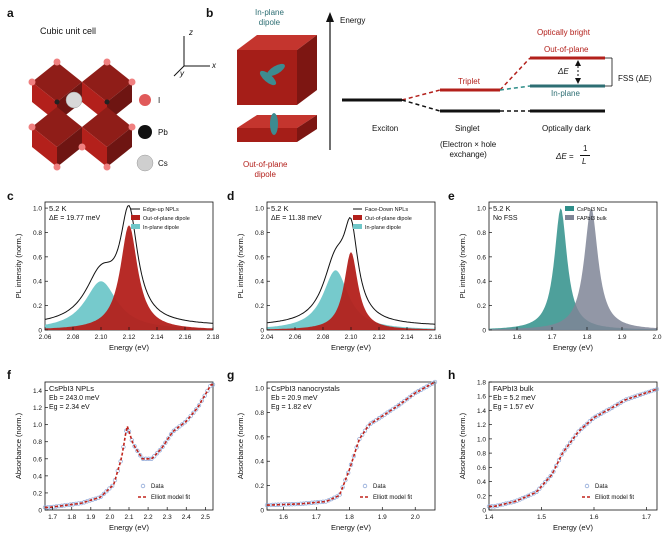 The image size is (668, 545). What do you see at coordinates (291, 407) in the screenshot?
I see `annotation-line: Eg = 1.82 eV` at bounding box center [291, 407].